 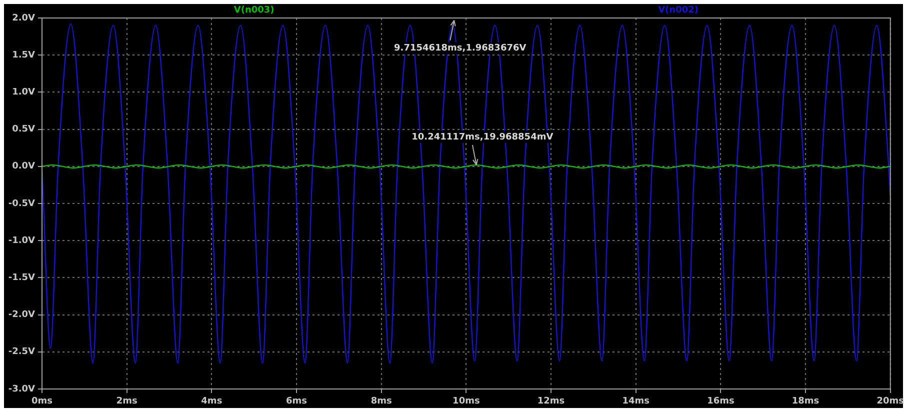 What do you see at coordinates (24, 93) in the screenshot?
I see `y-tick-label: 1.0V` at bounding box center [24, 93].